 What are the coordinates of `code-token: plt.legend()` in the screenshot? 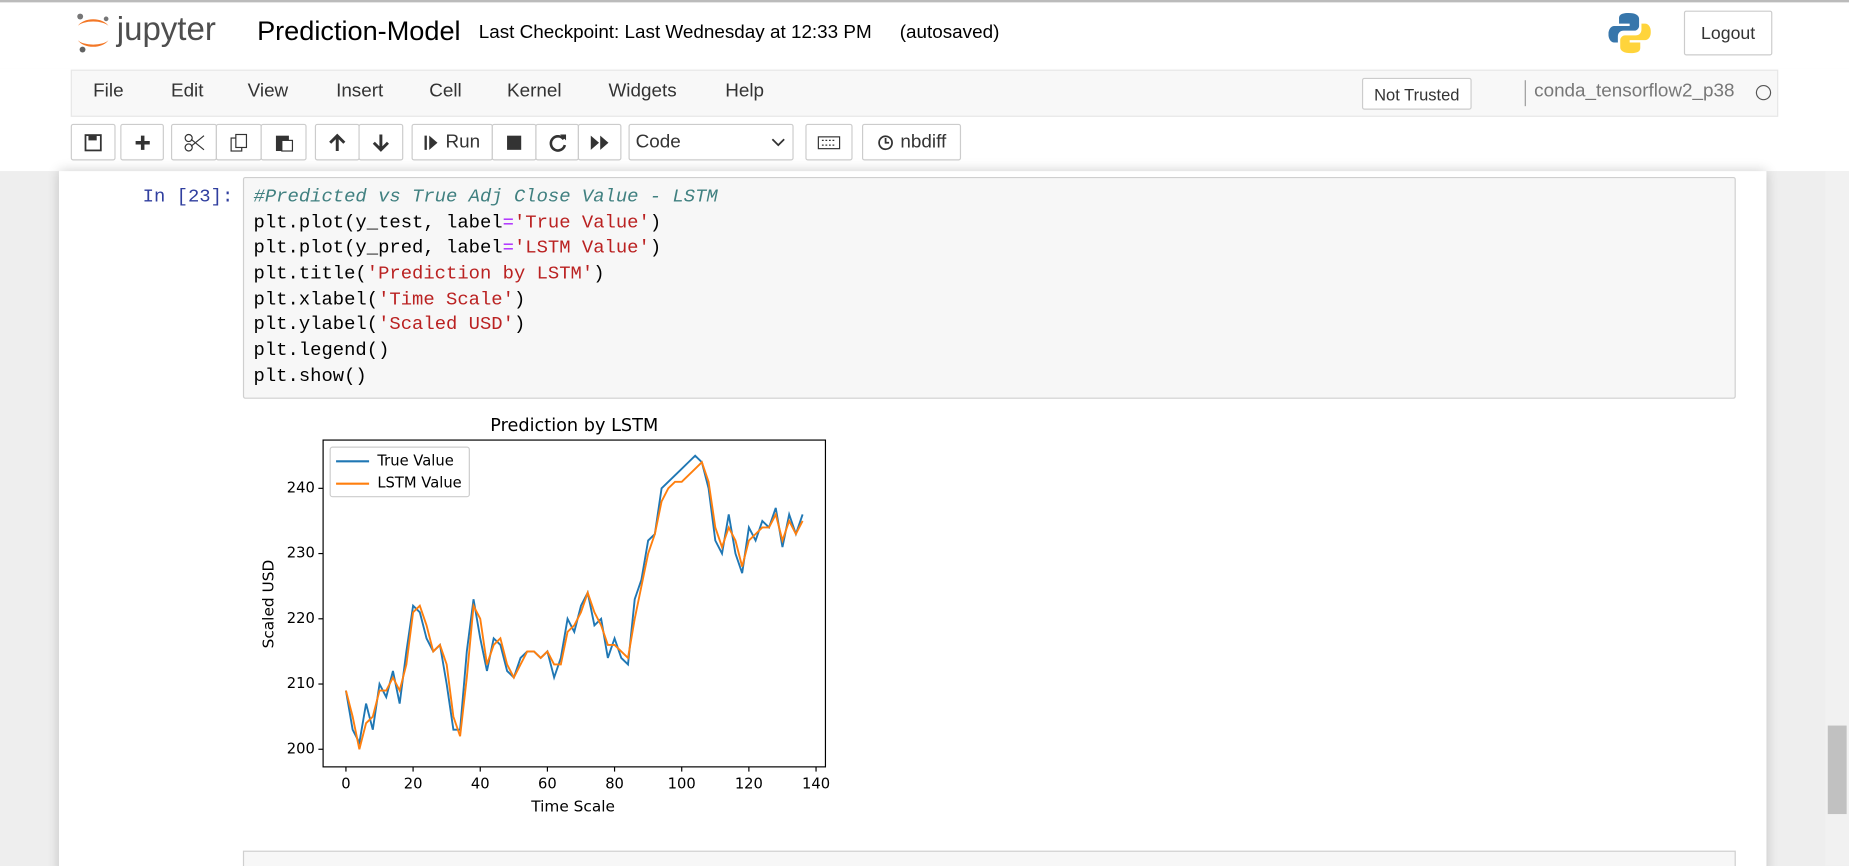 It's located at (321, 350).